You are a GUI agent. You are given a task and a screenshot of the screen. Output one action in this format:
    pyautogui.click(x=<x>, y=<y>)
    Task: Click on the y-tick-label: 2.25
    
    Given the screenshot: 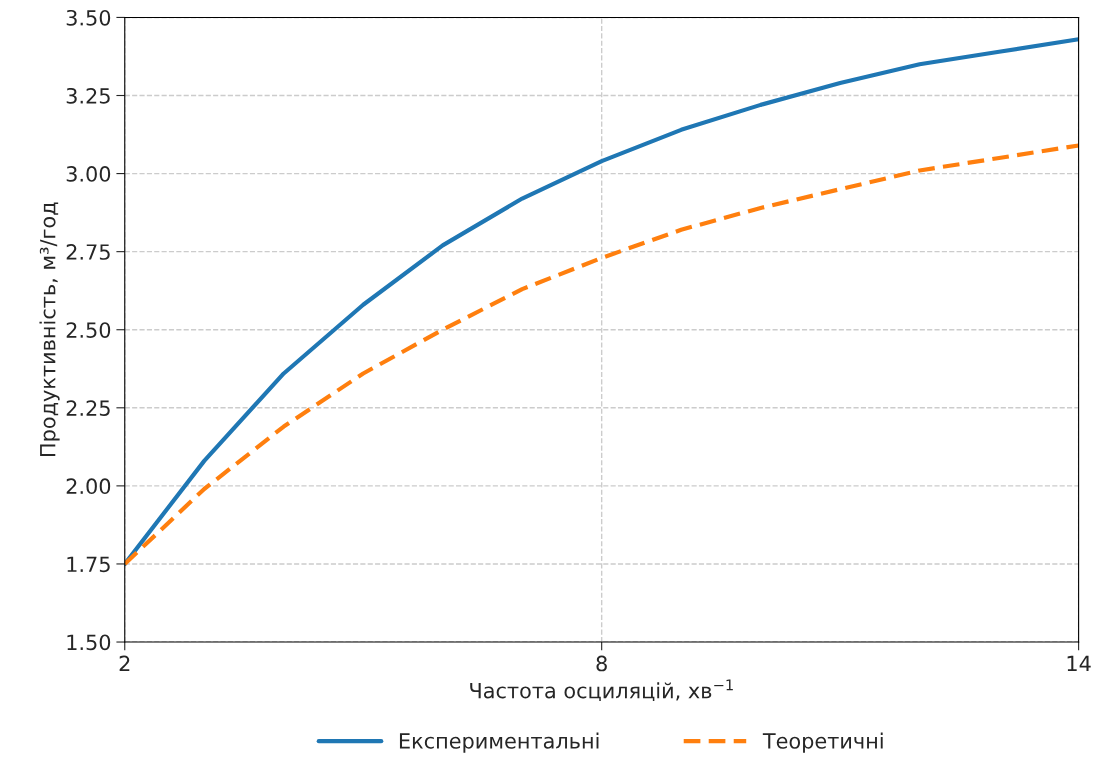 What is the action you would take?
    pyautogui.click(x=88, y=408)
    